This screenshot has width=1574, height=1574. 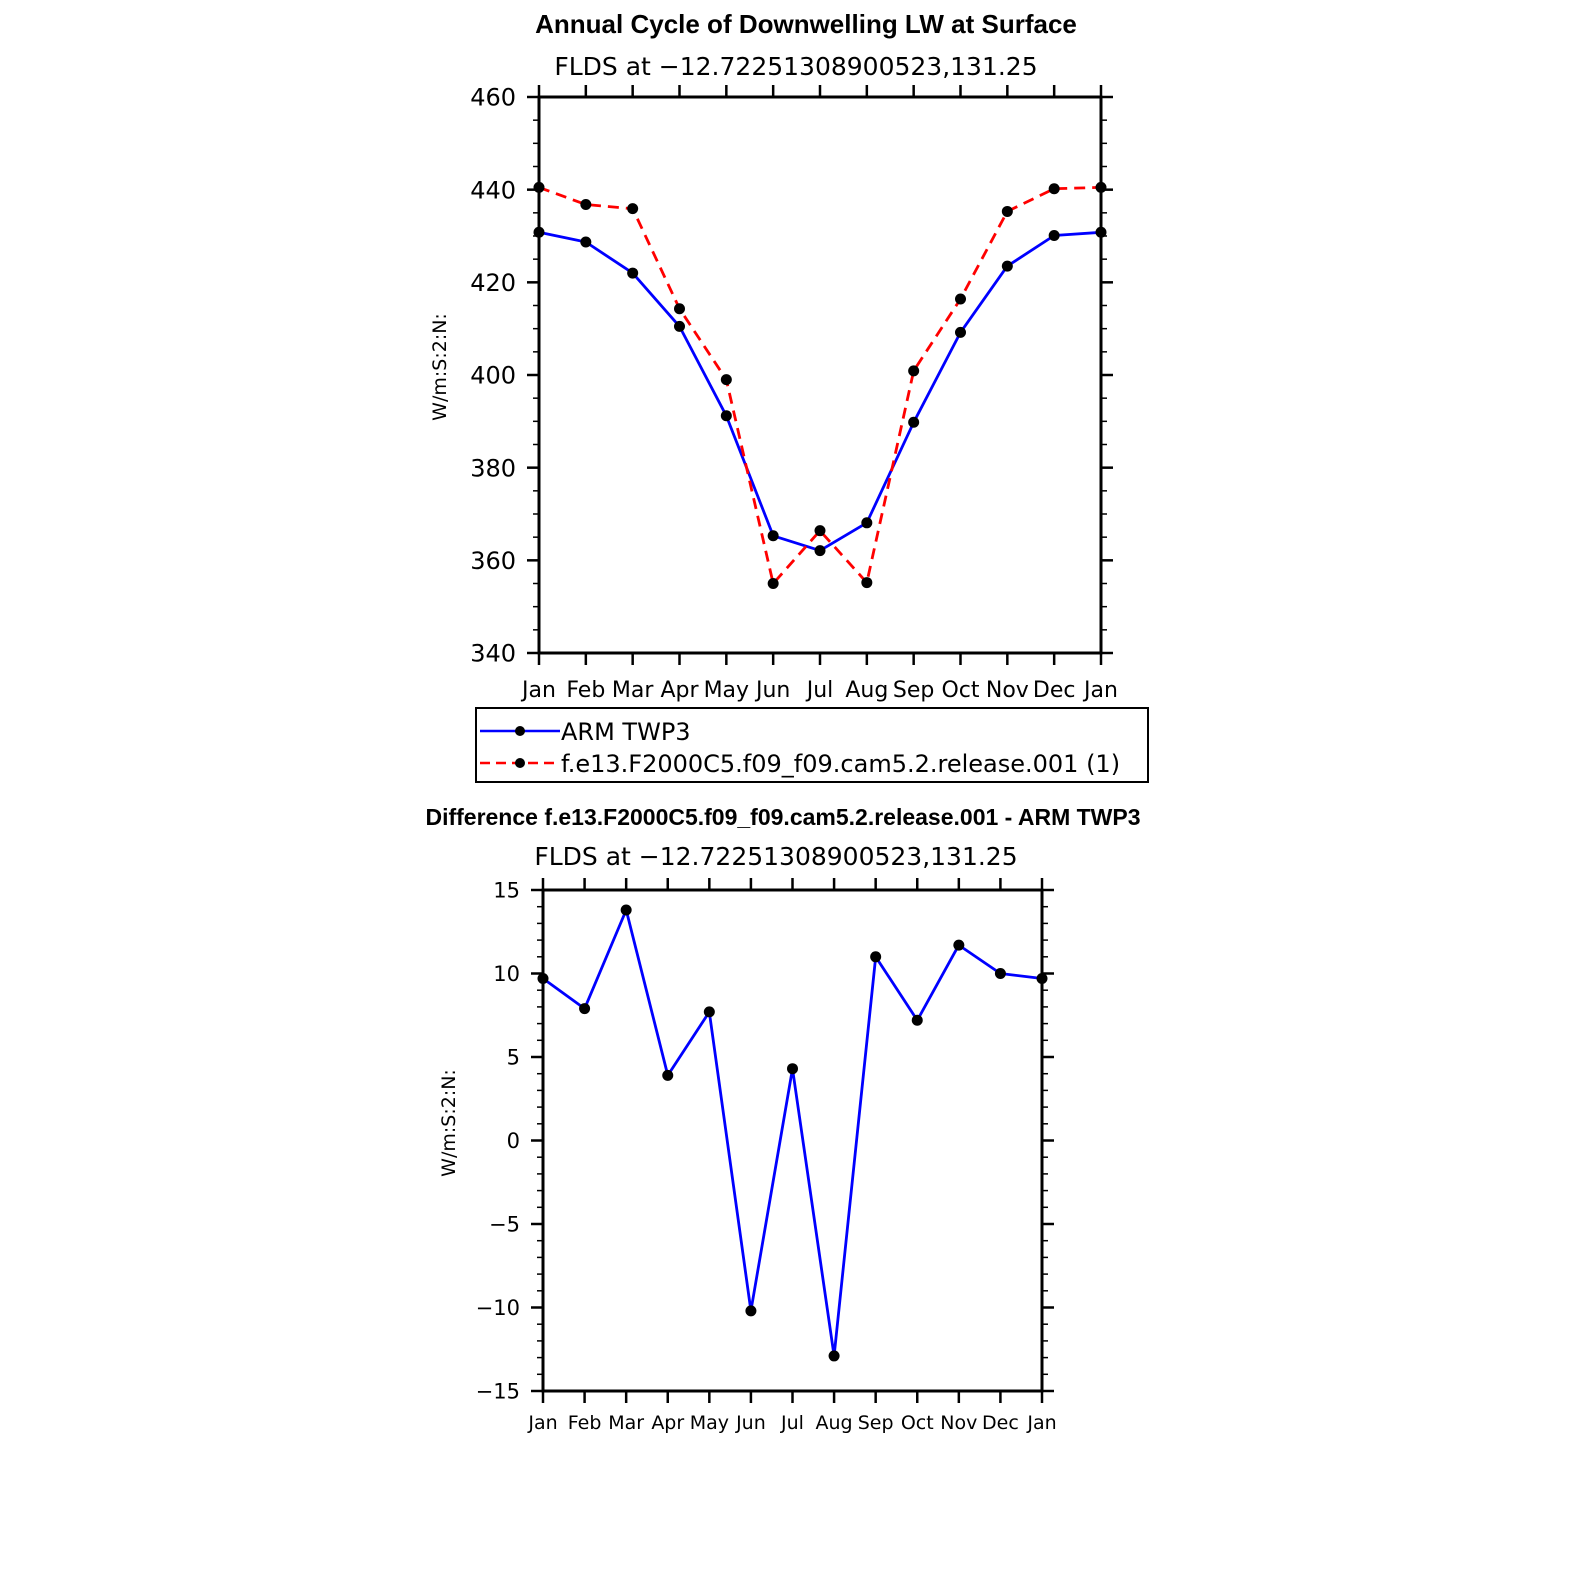 I want to click on bottom-ytick-label: 10, so click(x=506, y=974).